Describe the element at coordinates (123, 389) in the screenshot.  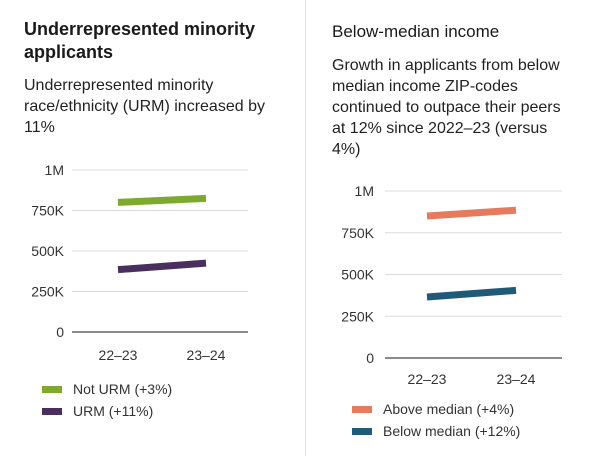
I see `legend-label: Not URM (+3%)` at that location.